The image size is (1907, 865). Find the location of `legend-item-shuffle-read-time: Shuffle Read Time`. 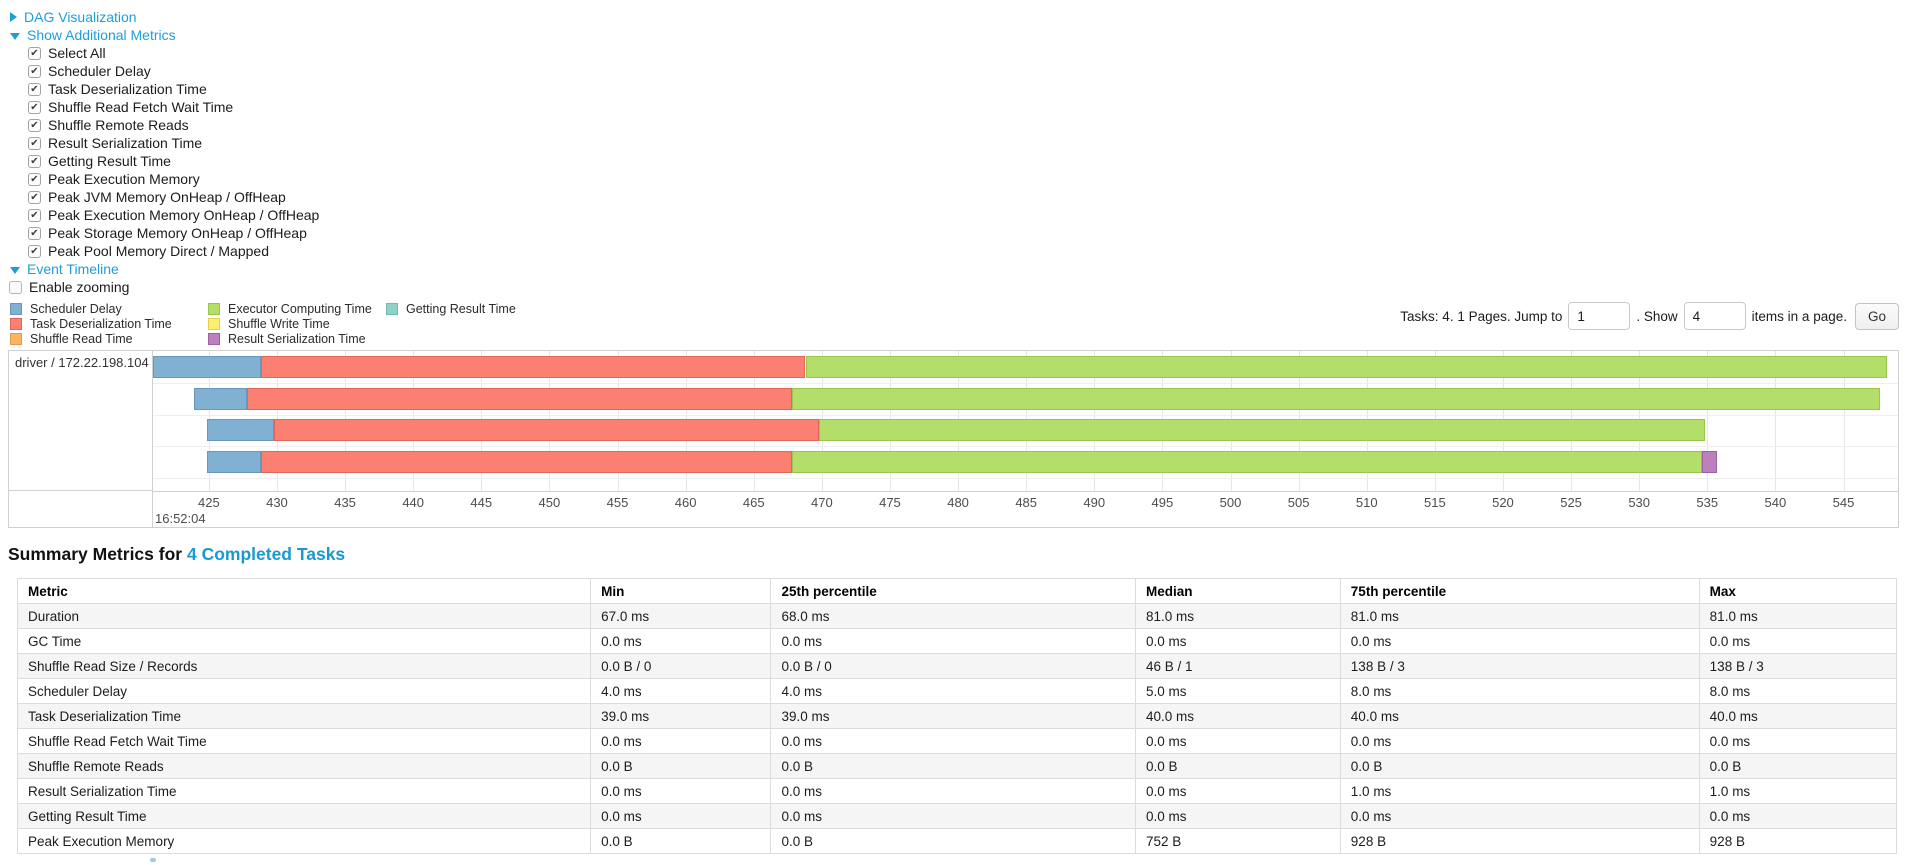

legend-item-shuffle-read-time: Shuffle Read Time is located at coordinates (109, 339).